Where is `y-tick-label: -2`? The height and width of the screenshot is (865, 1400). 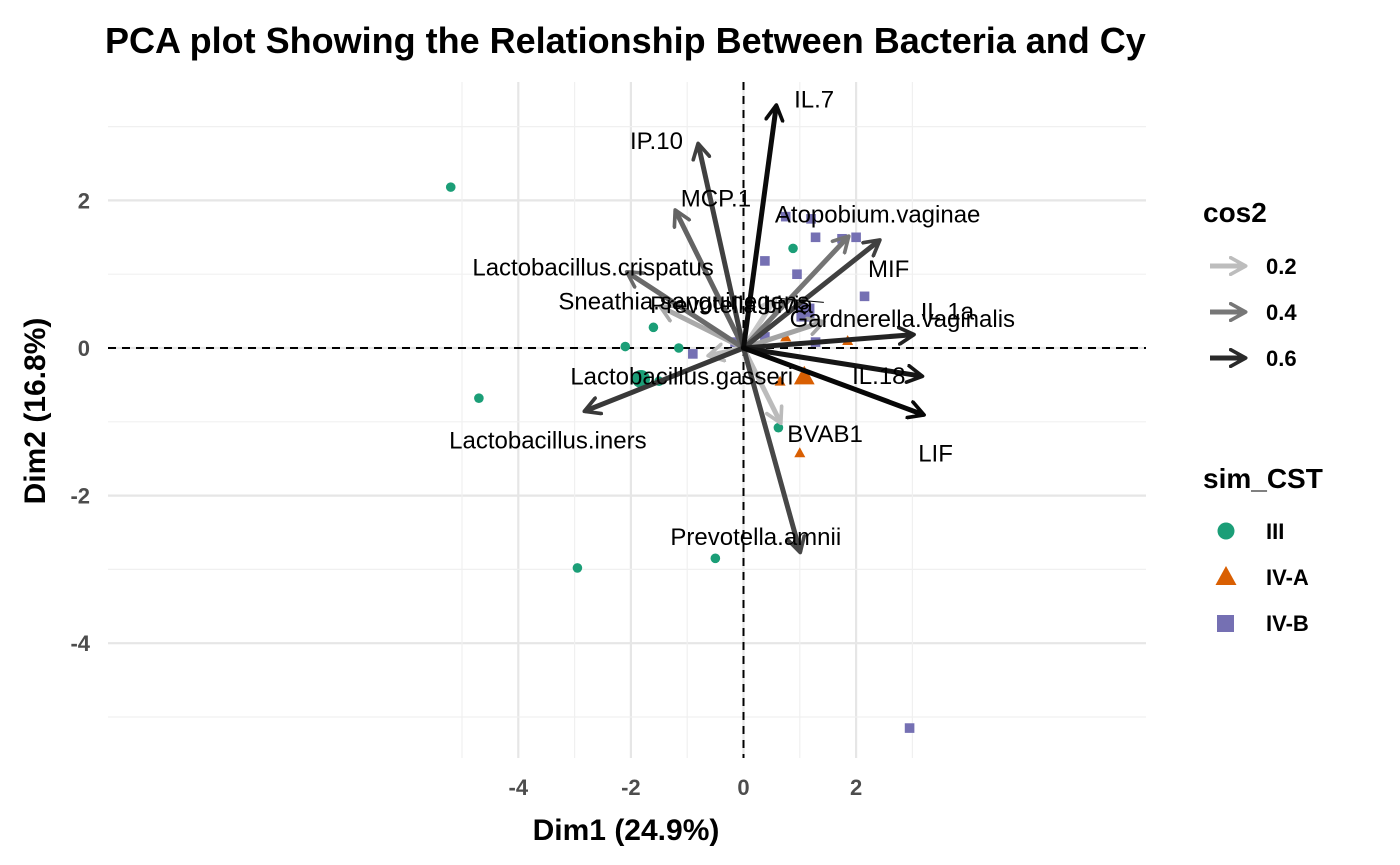
y-tick-label: -2 is located at coordinates (80, 496).